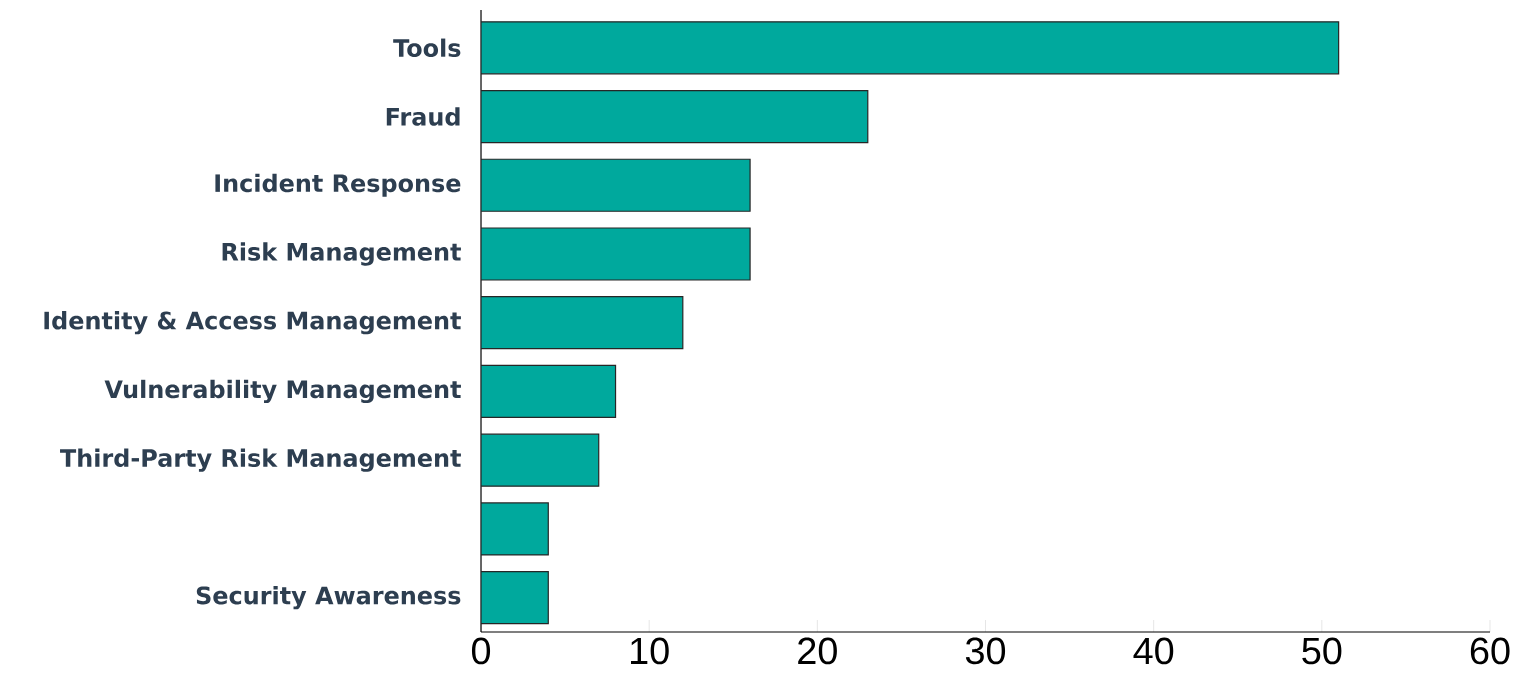  What do you see at coordinates (338, 185) in the screenshot?
I see `y-tick-label: Incident Response` at bounding box center [338, 185].